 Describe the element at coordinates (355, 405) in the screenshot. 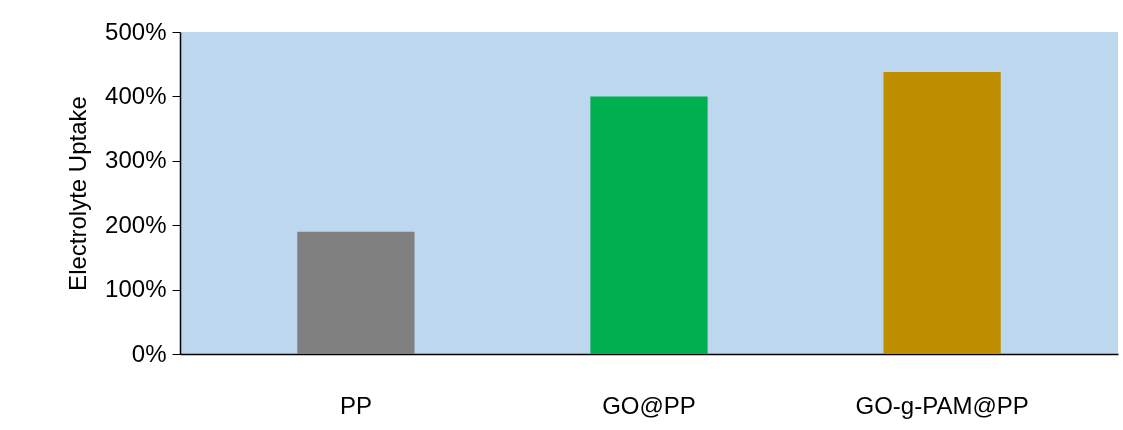

I see `x-tick-label: PP` at that location.